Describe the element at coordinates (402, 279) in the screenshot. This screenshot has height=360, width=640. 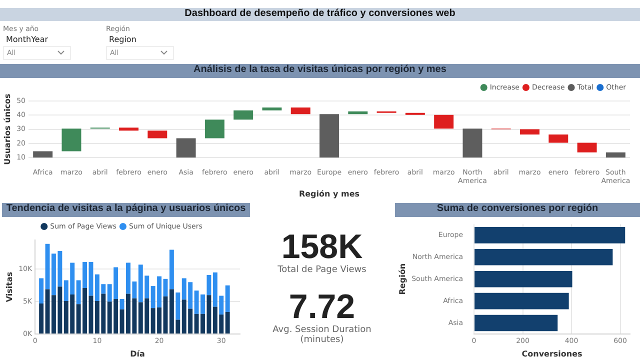
I see `y-axis-title: Región` at that location.